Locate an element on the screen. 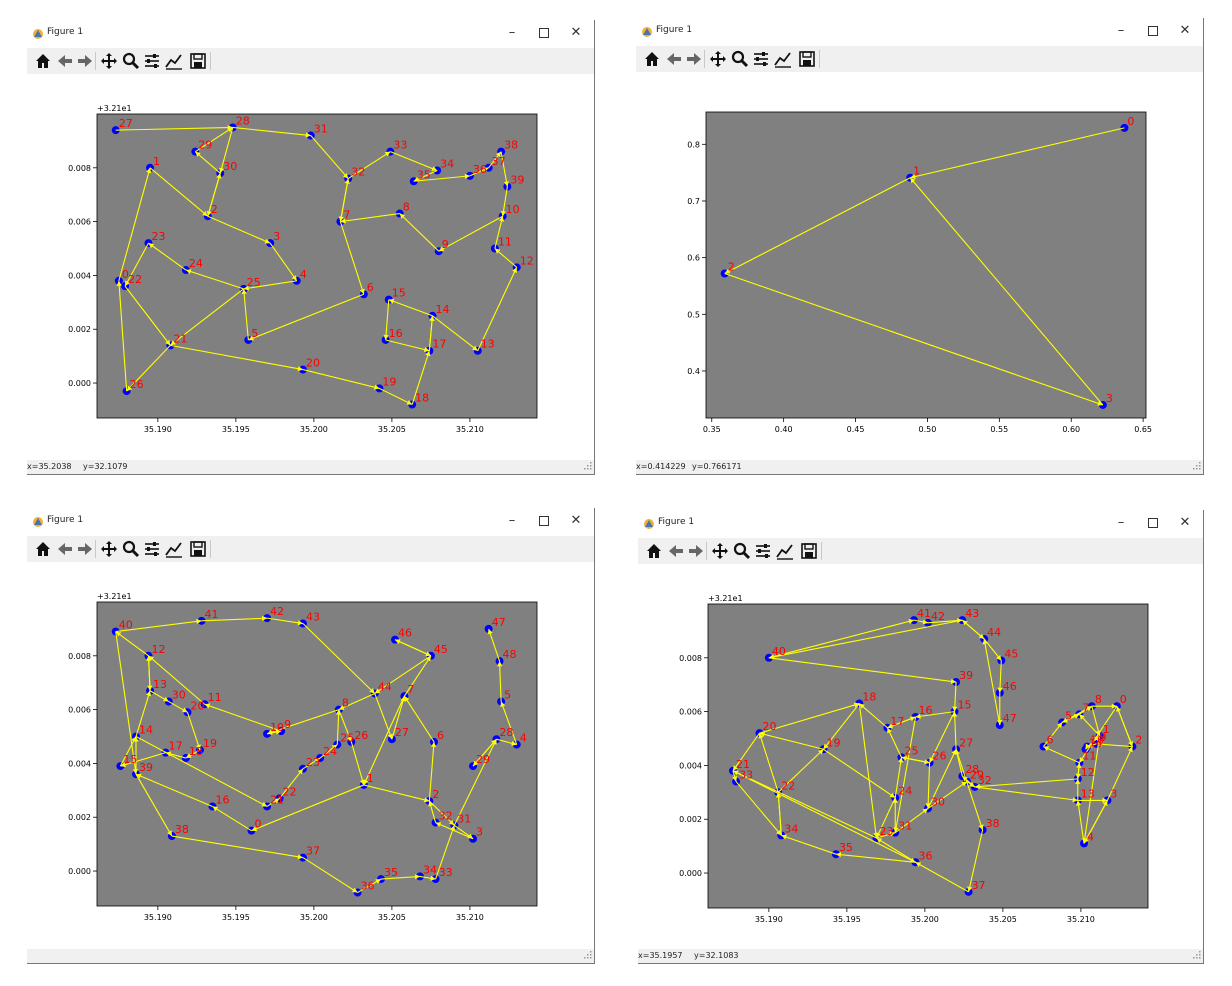 The image size is (1232, 986). point-label-2: 2 is located at coordinates (435, 794).